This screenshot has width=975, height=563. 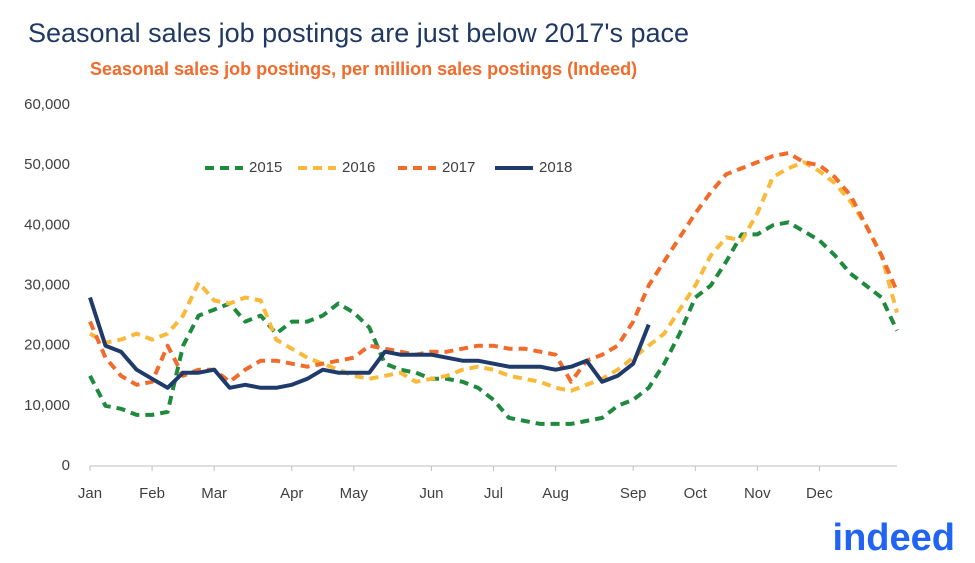 What do you see at coordinates (47, 405) in the screenshot?
I see `y-tick-label: 10,000` at bounding box center [47, 405].